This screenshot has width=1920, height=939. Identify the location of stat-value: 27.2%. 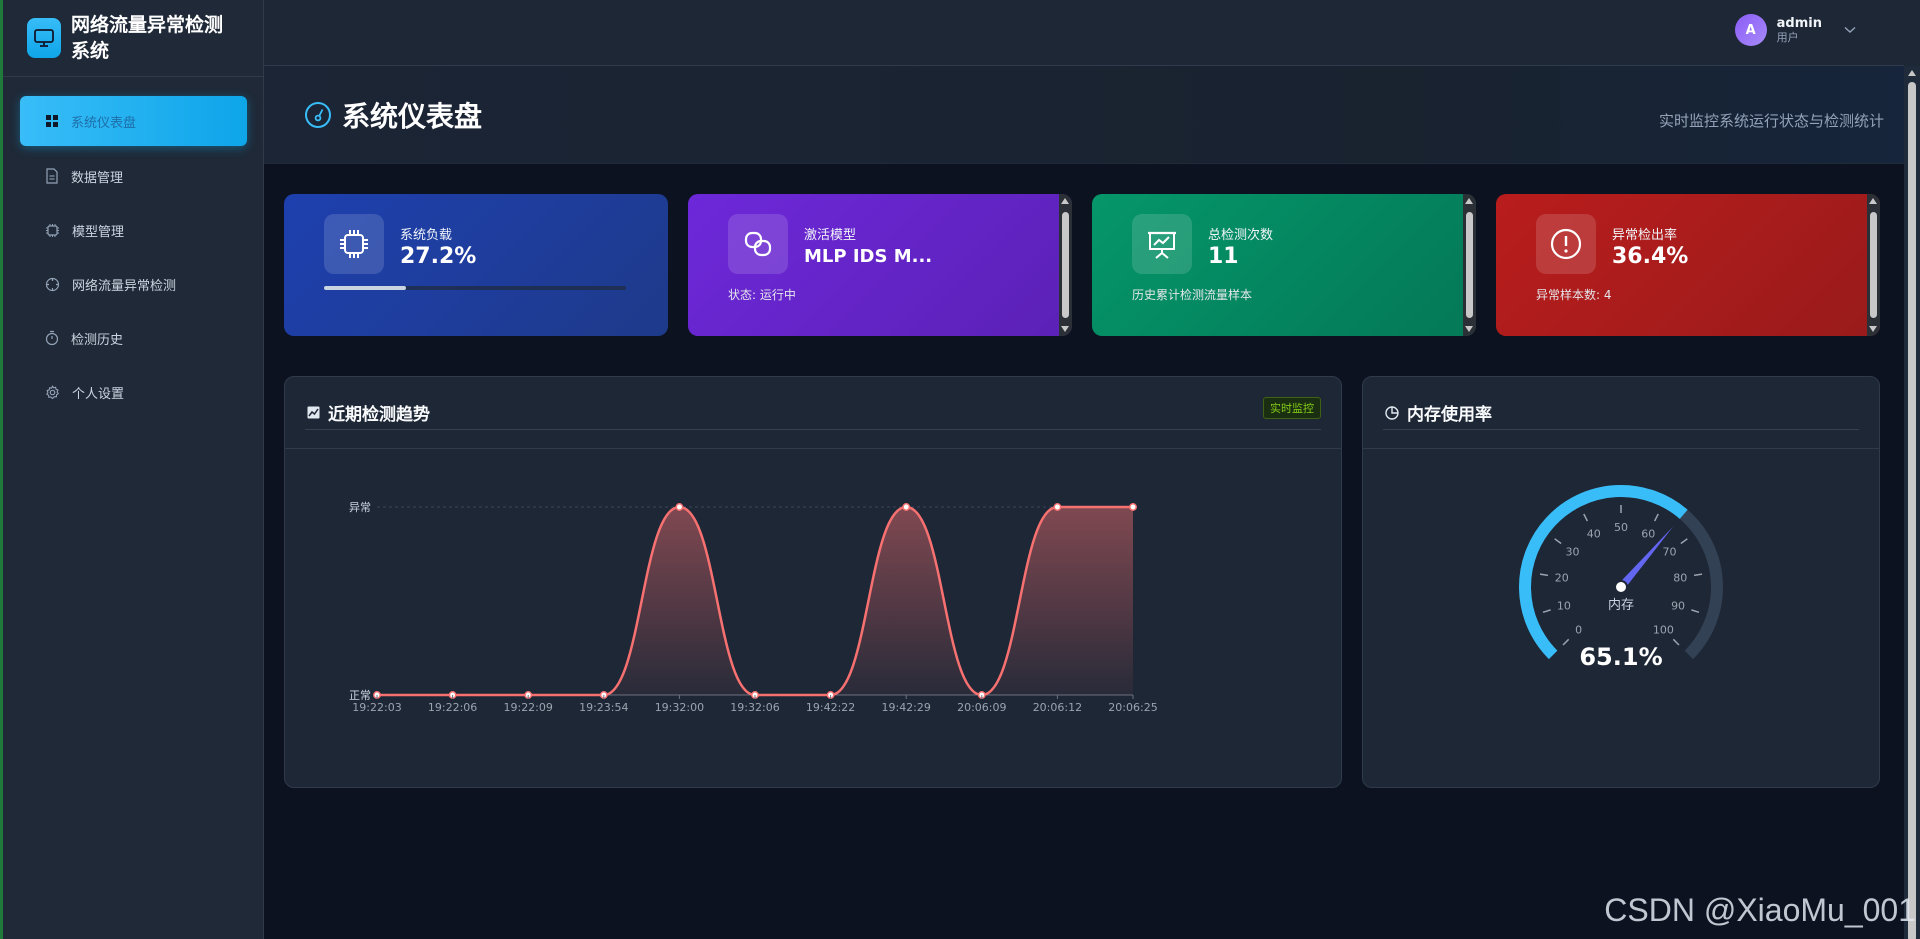
(438, 256).